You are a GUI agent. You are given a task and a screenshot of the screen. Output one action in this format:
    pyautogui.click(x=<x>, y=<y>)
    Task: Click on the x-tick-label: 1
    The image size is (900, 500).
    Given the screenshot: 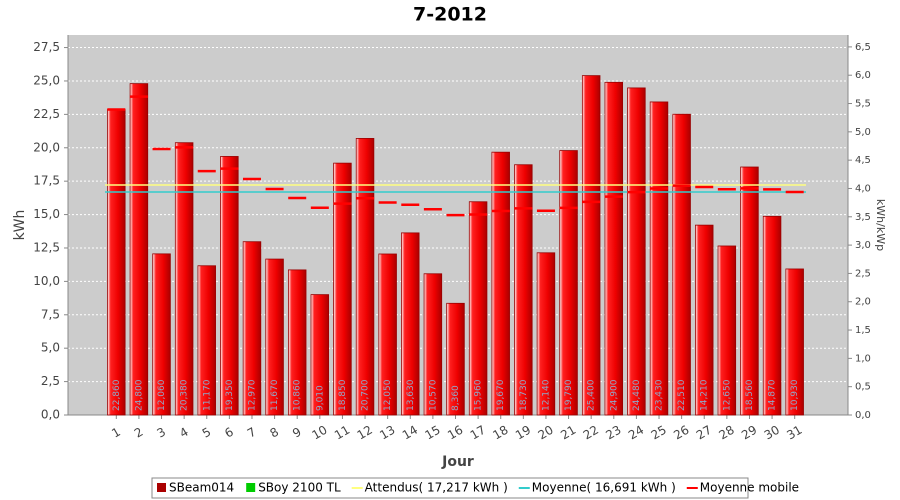 What is the action you would take?
    pyautogui.click(x=116, y=433)
    